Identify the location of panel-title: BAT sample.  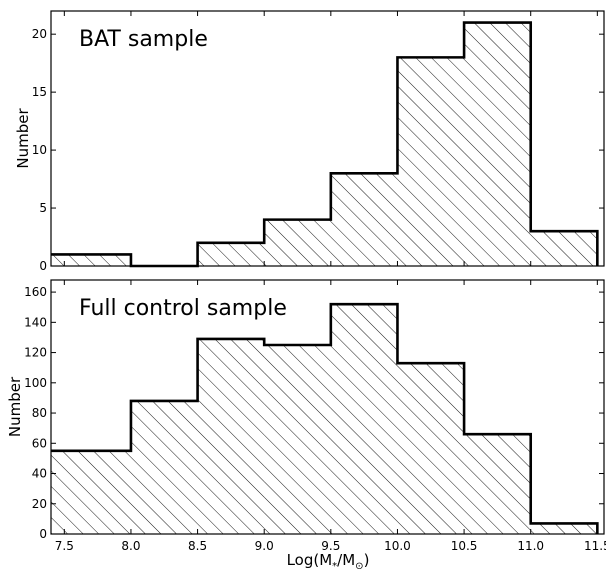
(143, 39).